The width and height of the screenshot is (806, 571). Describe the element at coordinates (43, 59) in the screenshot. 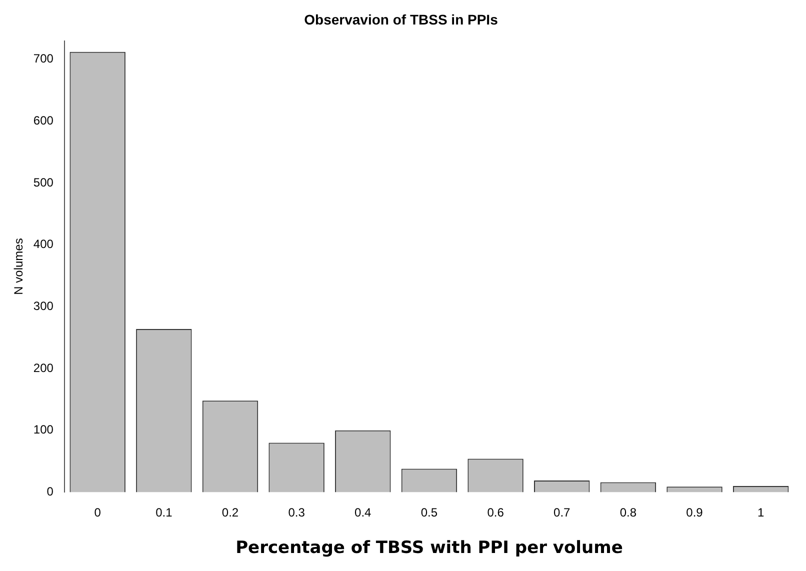

I see `y-tick-label: 700` at that location.